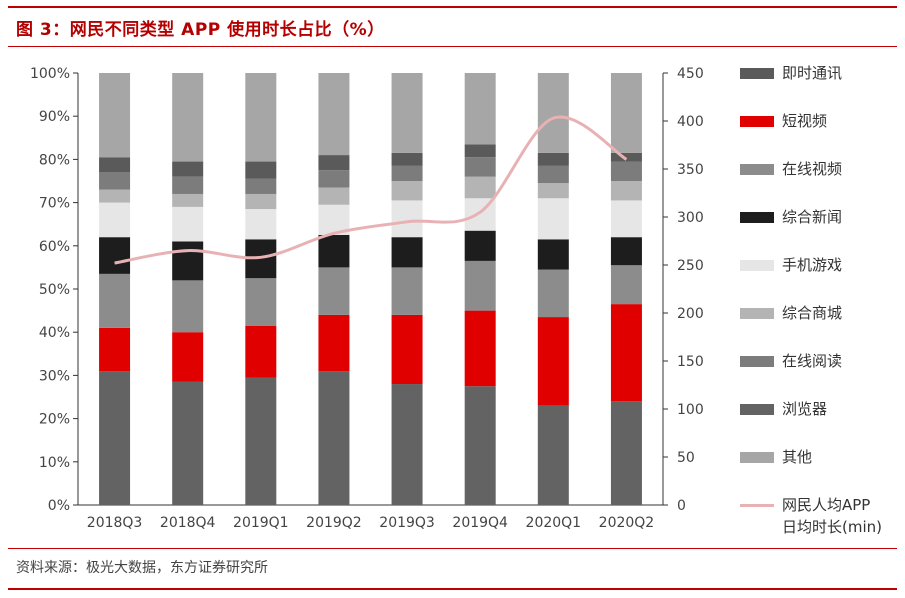  What do you see at coordinates (812, 169) in the screenshot?
I see `legend-label: 在线视频` at bounding box center [812, 169].